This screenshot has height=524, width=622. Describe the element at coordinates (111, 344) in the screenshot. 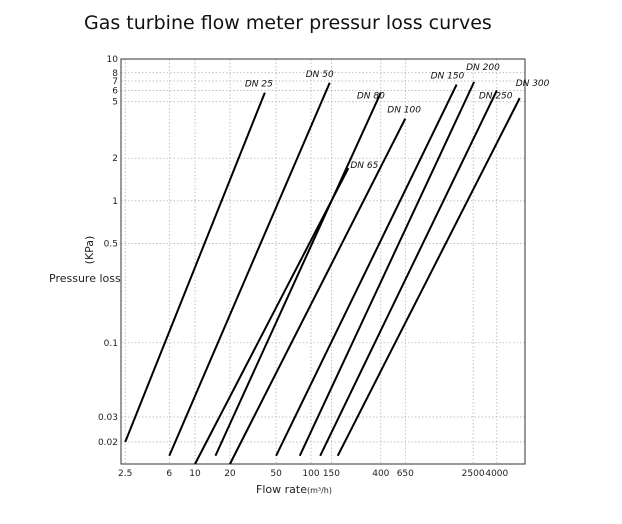

I see `y-tick-label: 0.1` at that location.